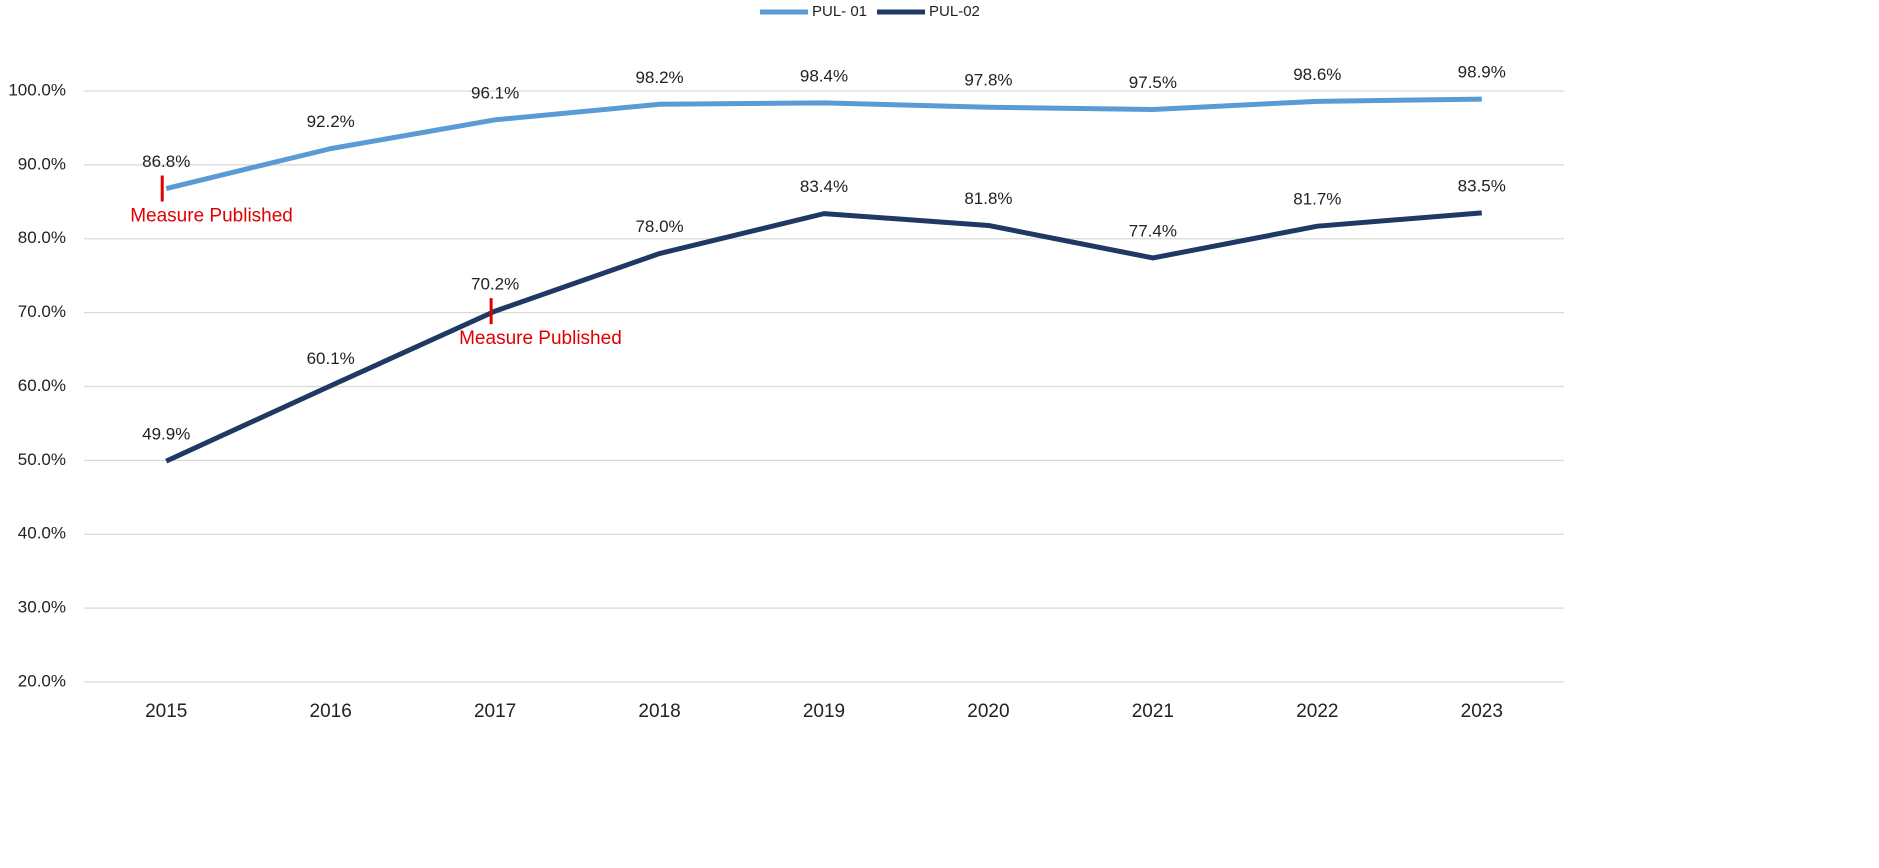  I want to click on data-label: 98.4%, so click(824, 75).